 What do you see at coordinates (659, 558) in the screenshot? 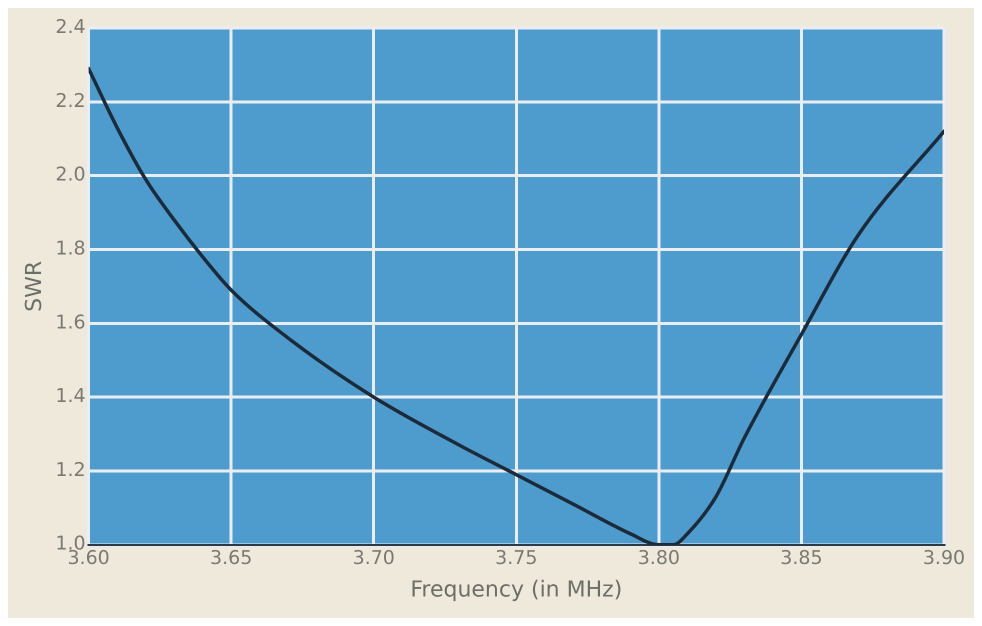
I see `x-tick-label: 3.80` at bounding box center [659, 558].